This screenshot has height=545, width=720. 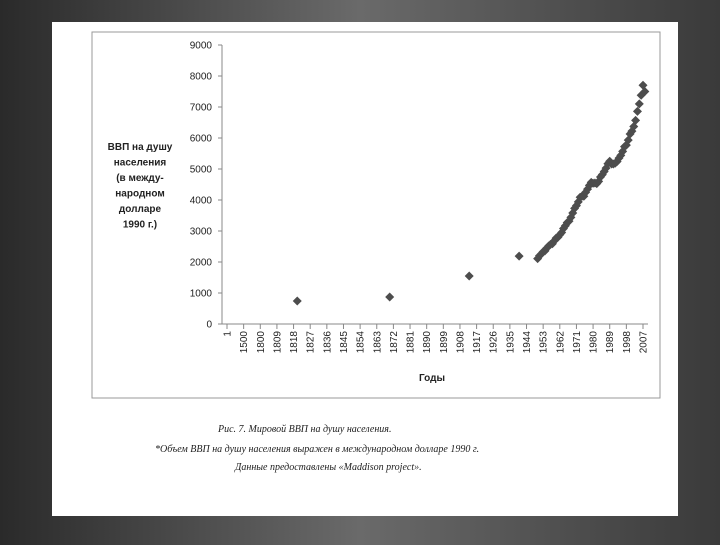 I want to click on x-tick-label: 1872, so click(x=394, y=342).